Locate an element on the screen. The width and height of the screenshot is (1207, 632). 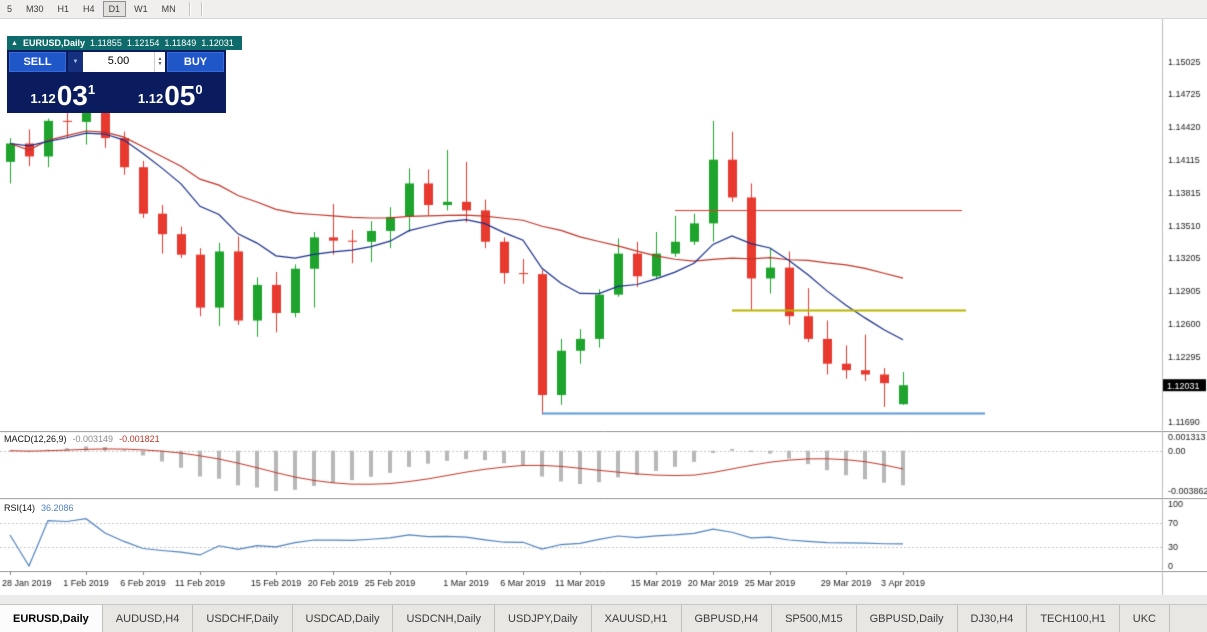
spinner-down-icon: ▼ is located at coordinates (160, 64).